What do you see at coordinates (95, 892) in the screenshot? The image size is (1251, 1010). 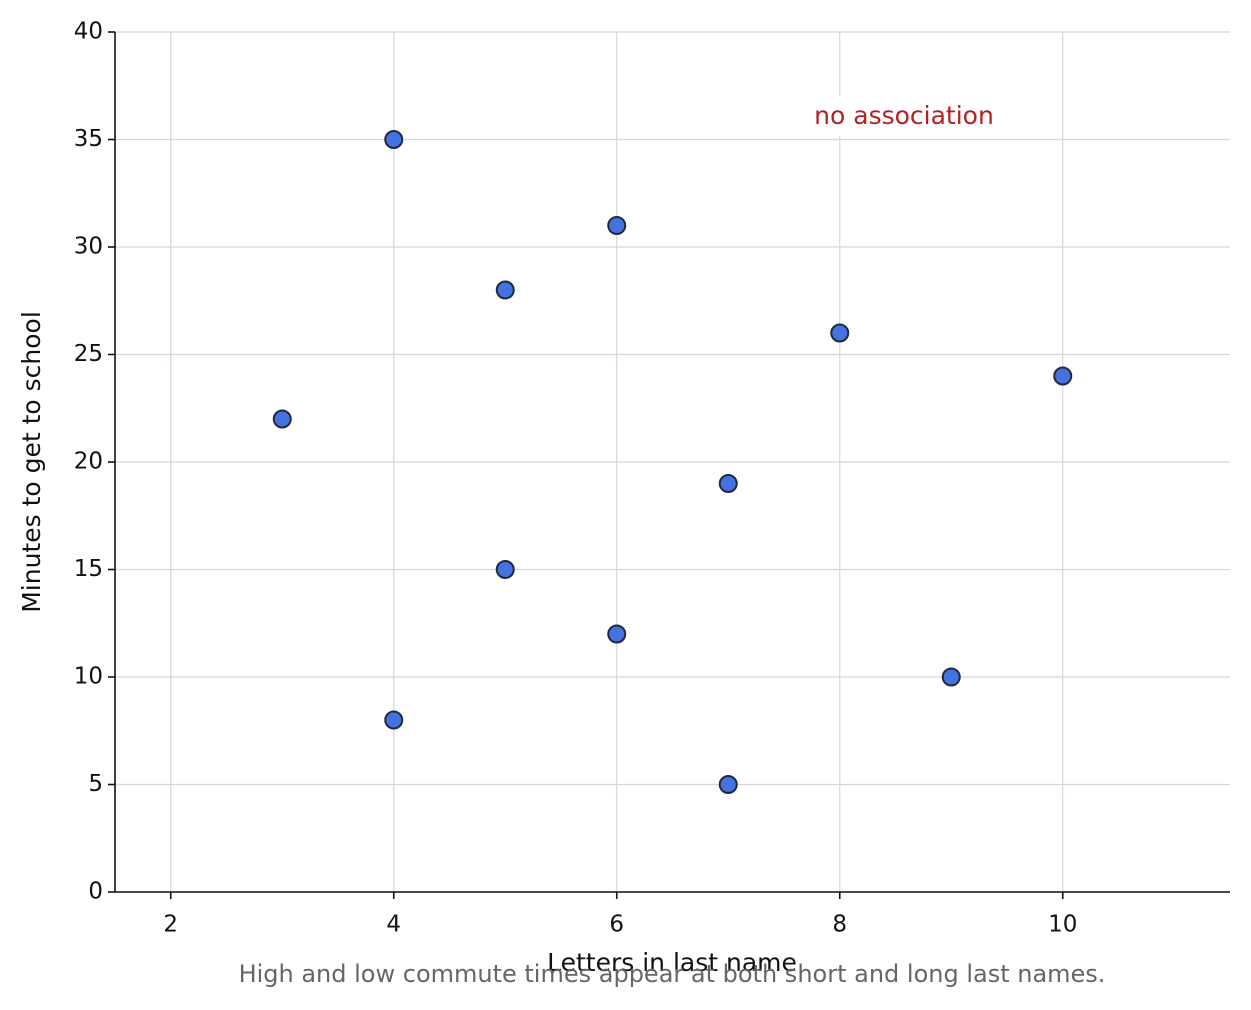 I see `y-tick-label: 0` at bounding box center [95, 892].